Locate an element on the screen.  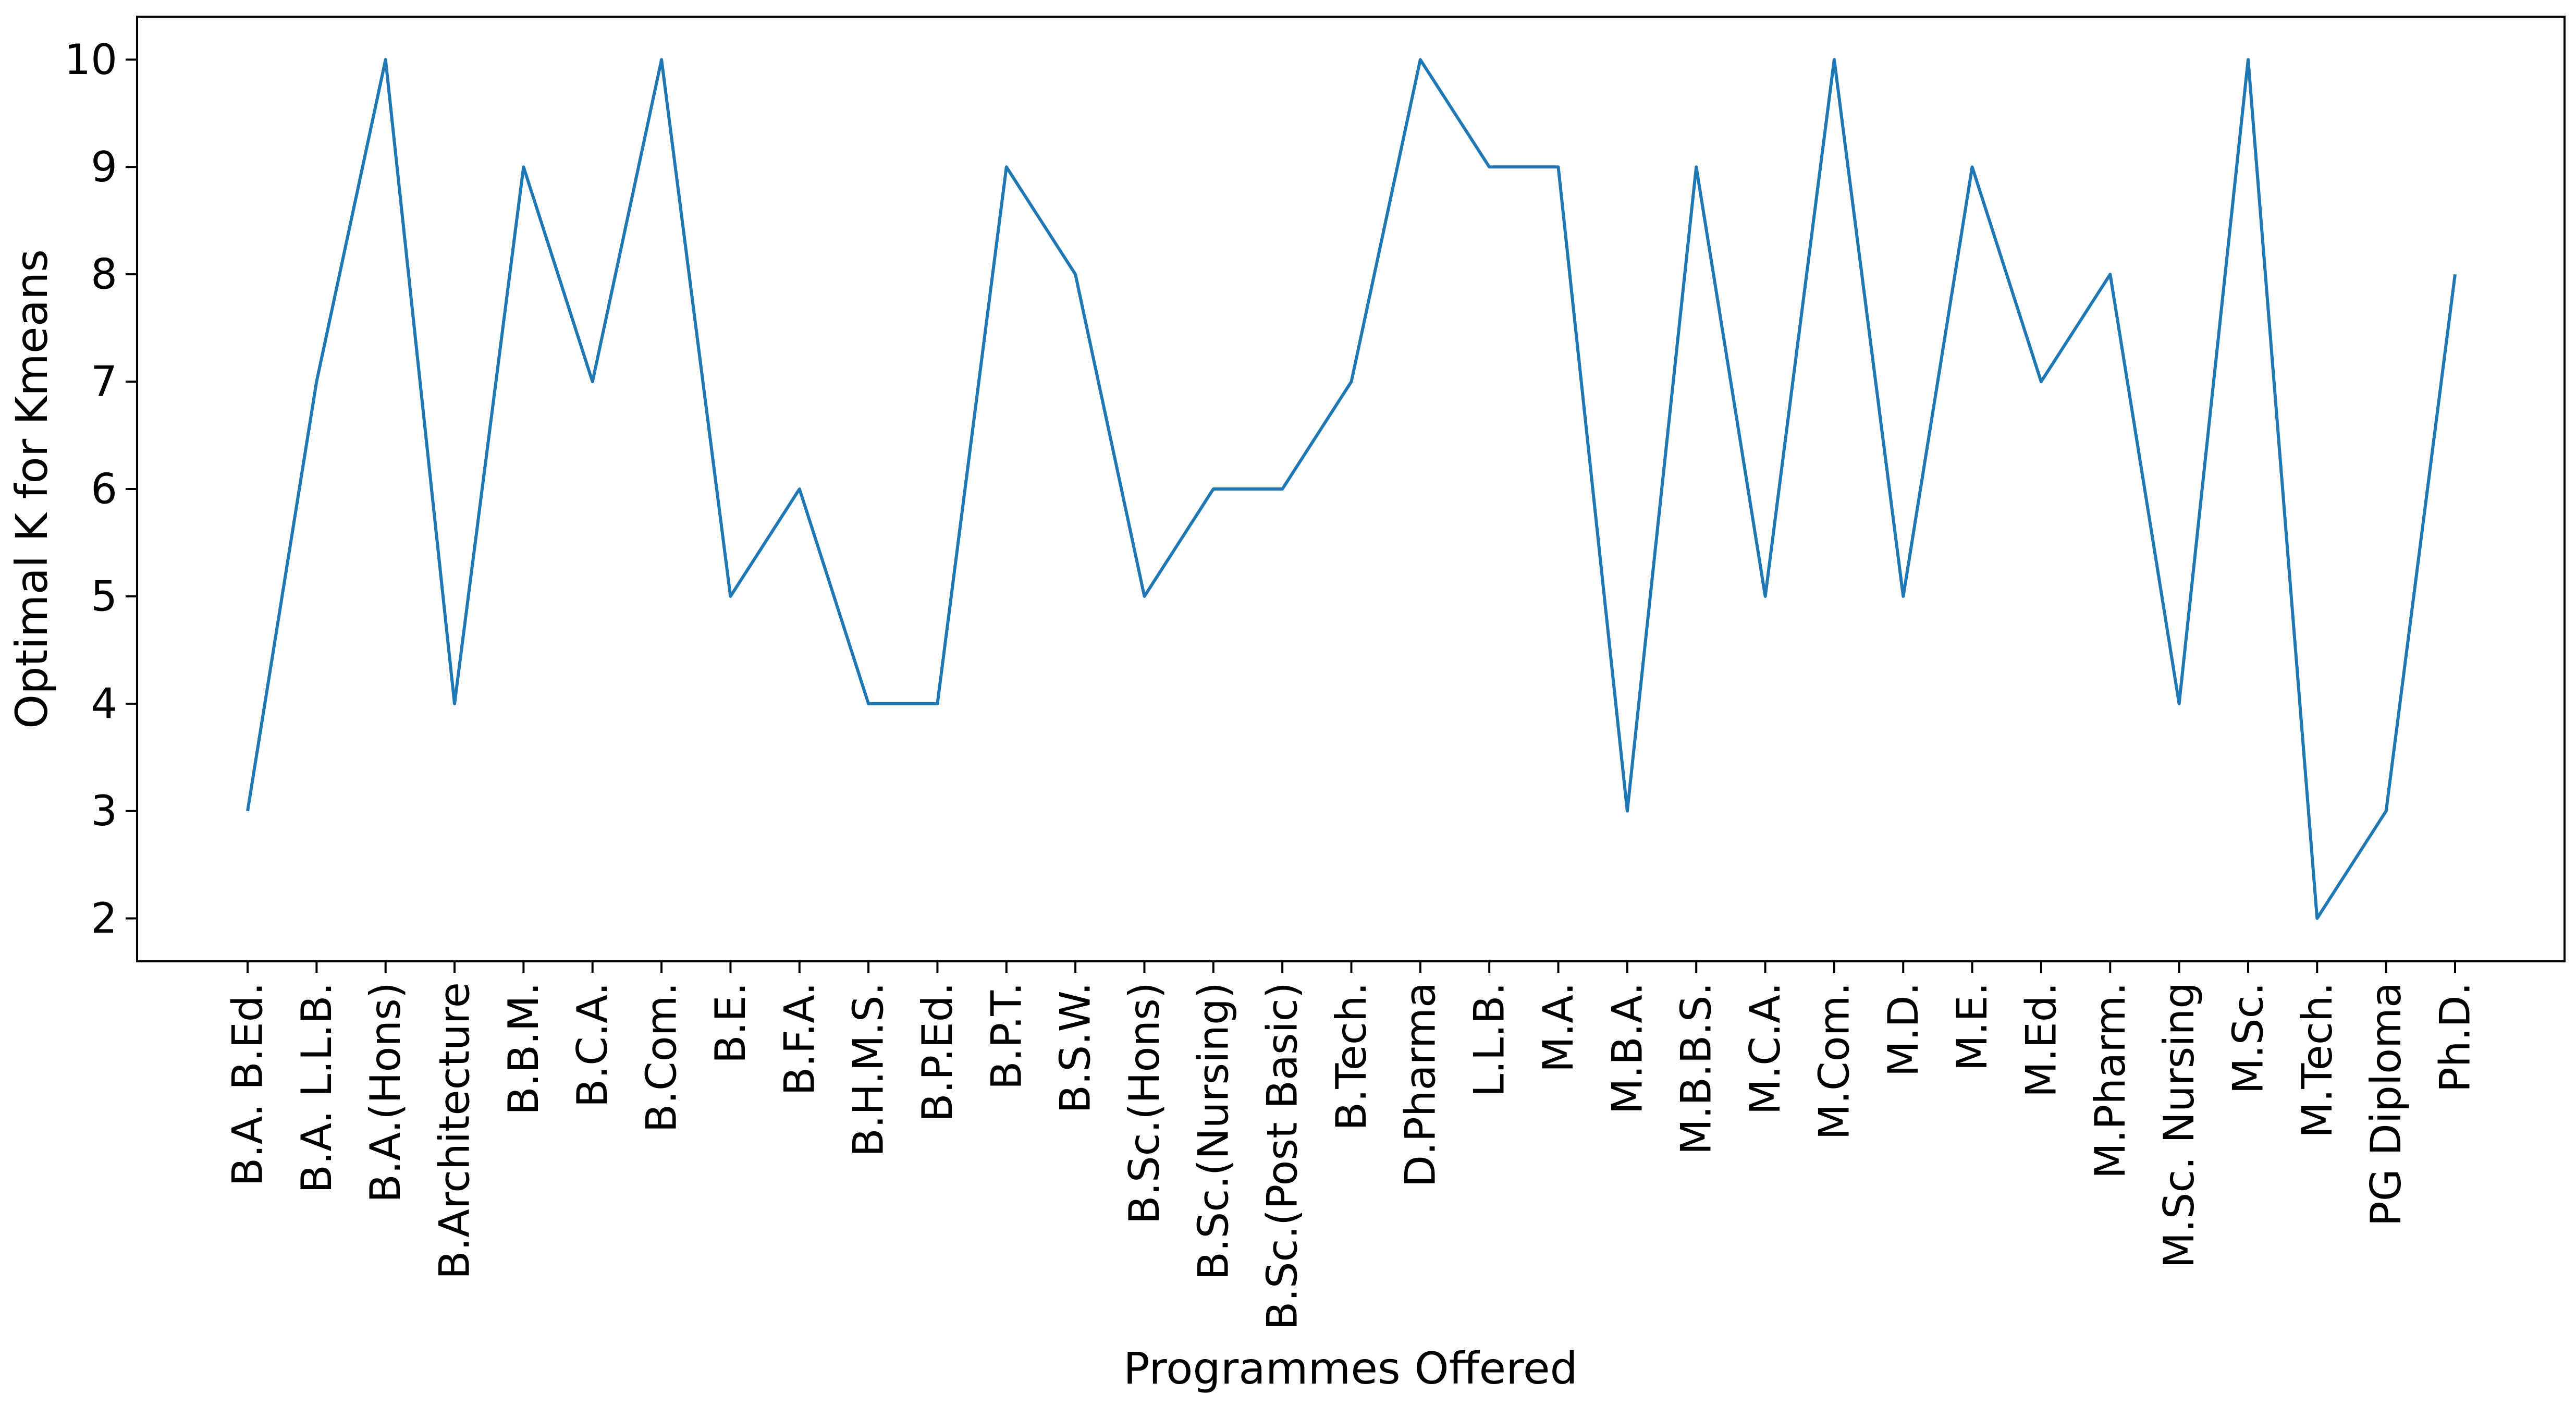
y-tick-label: 5 is located at coordinates (104, 596).